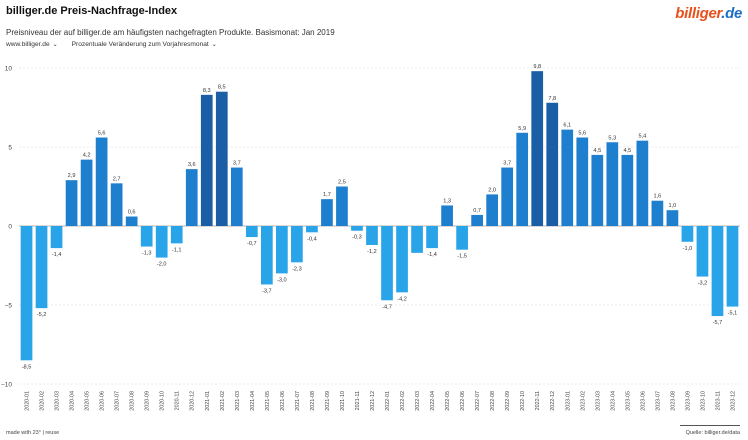 The height and width of the screenshot is (440, 748). Describe the element at coordinates (162, 265) in the screenshot. I see `value-label: -2,0` at that location.